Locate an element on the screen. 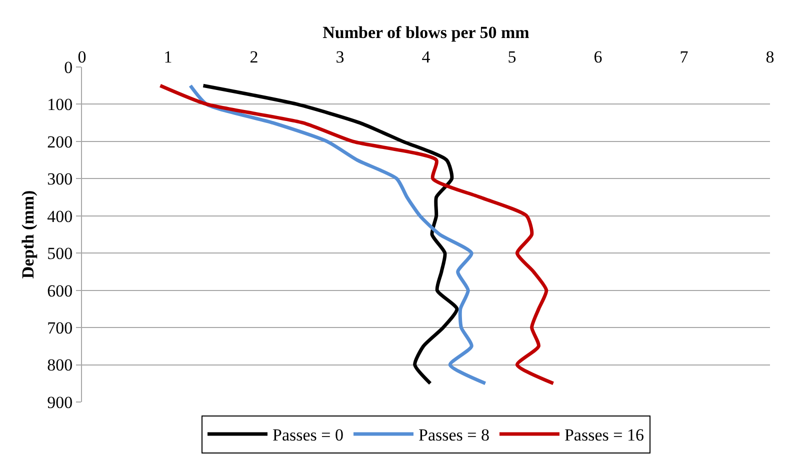 This screenshot has width=788, height=465. legend-label: Passes = 16 is located at coordinates (604, 435).